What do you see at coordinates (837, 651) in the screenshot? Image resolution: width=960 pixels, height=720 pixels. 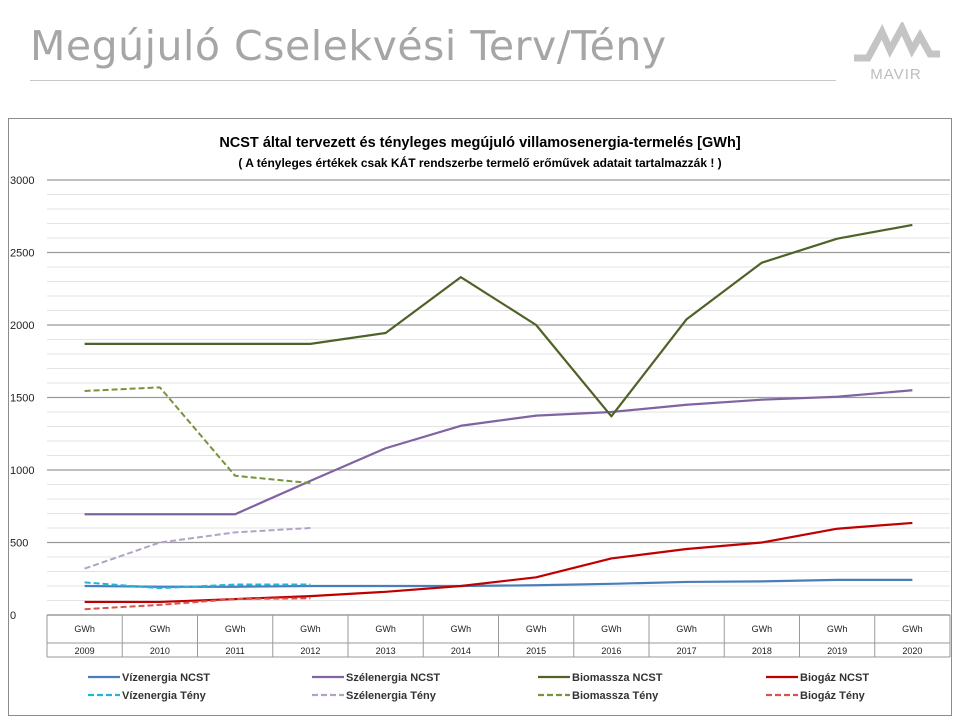 I see `x-tick-label: 2019` at bounding box center [837, 651].